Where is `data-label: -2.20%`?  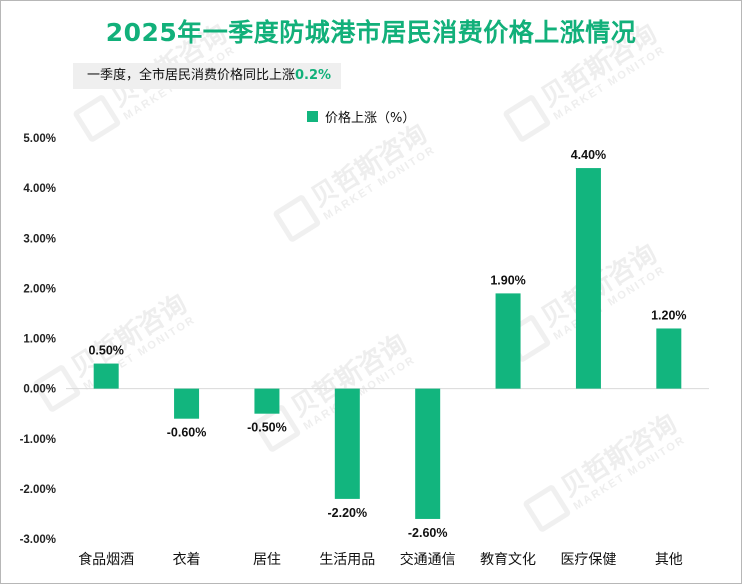
data-label: -2.20% is located at coordinates (348, 513).